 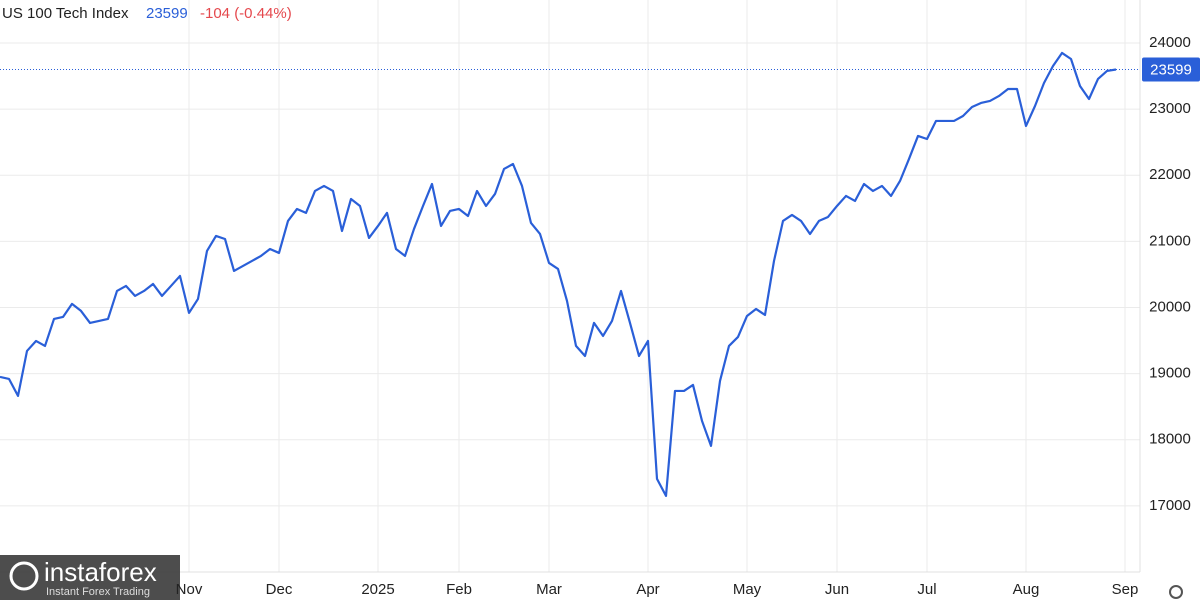 I want to click on x-tick-label: May, so click(x=747, y=589).